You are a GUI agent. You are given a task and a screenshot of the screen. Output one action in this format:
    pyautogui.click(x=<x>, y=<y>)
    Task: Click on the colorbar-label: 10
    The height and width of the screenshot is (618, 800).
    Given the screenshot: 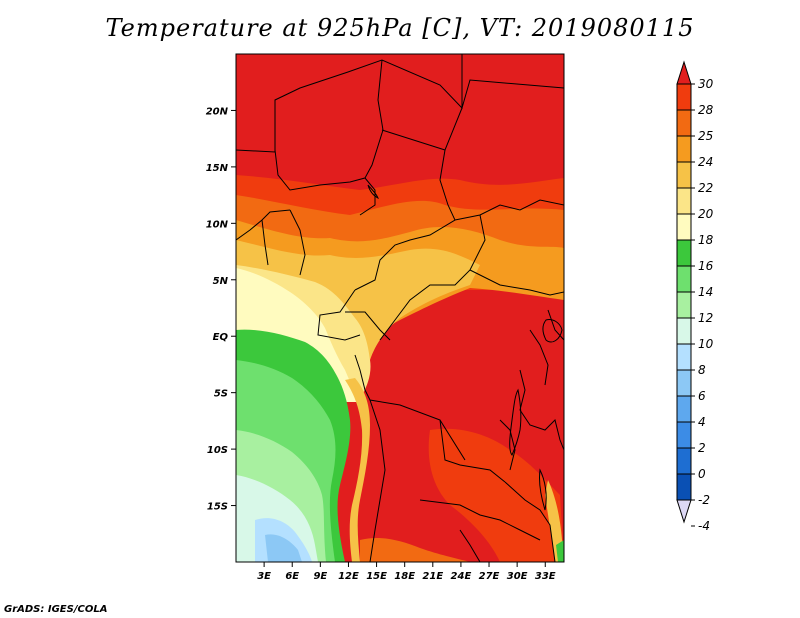 What is the action you would take?
    pyautogui.click(x=706, y=344)
    